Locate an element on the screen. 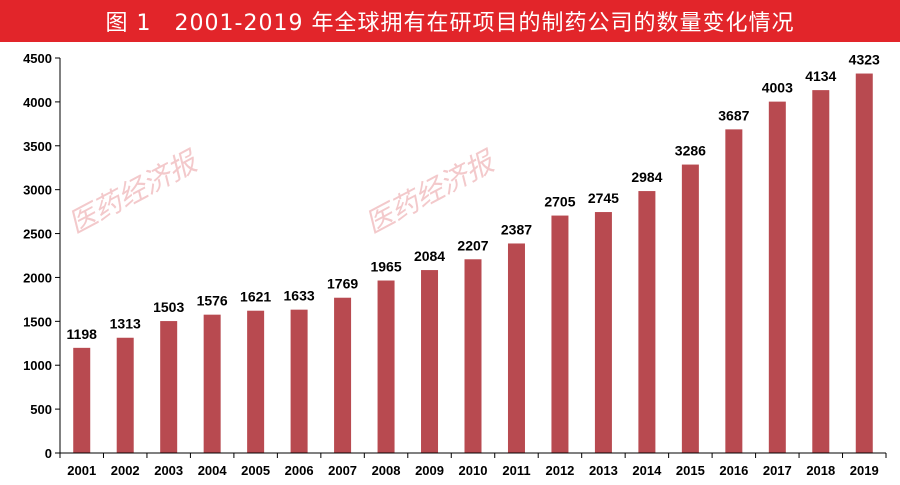  data-label-2007: 1769 is located at coordinates (342, 284).